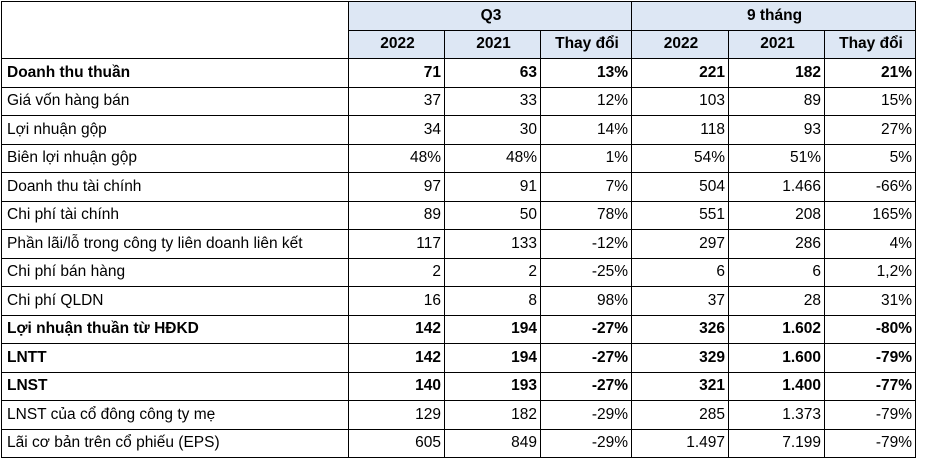  Describe the element at coordinates (680, 101) in the screenshot. I see `cell-9m-2022: 103` at that location.